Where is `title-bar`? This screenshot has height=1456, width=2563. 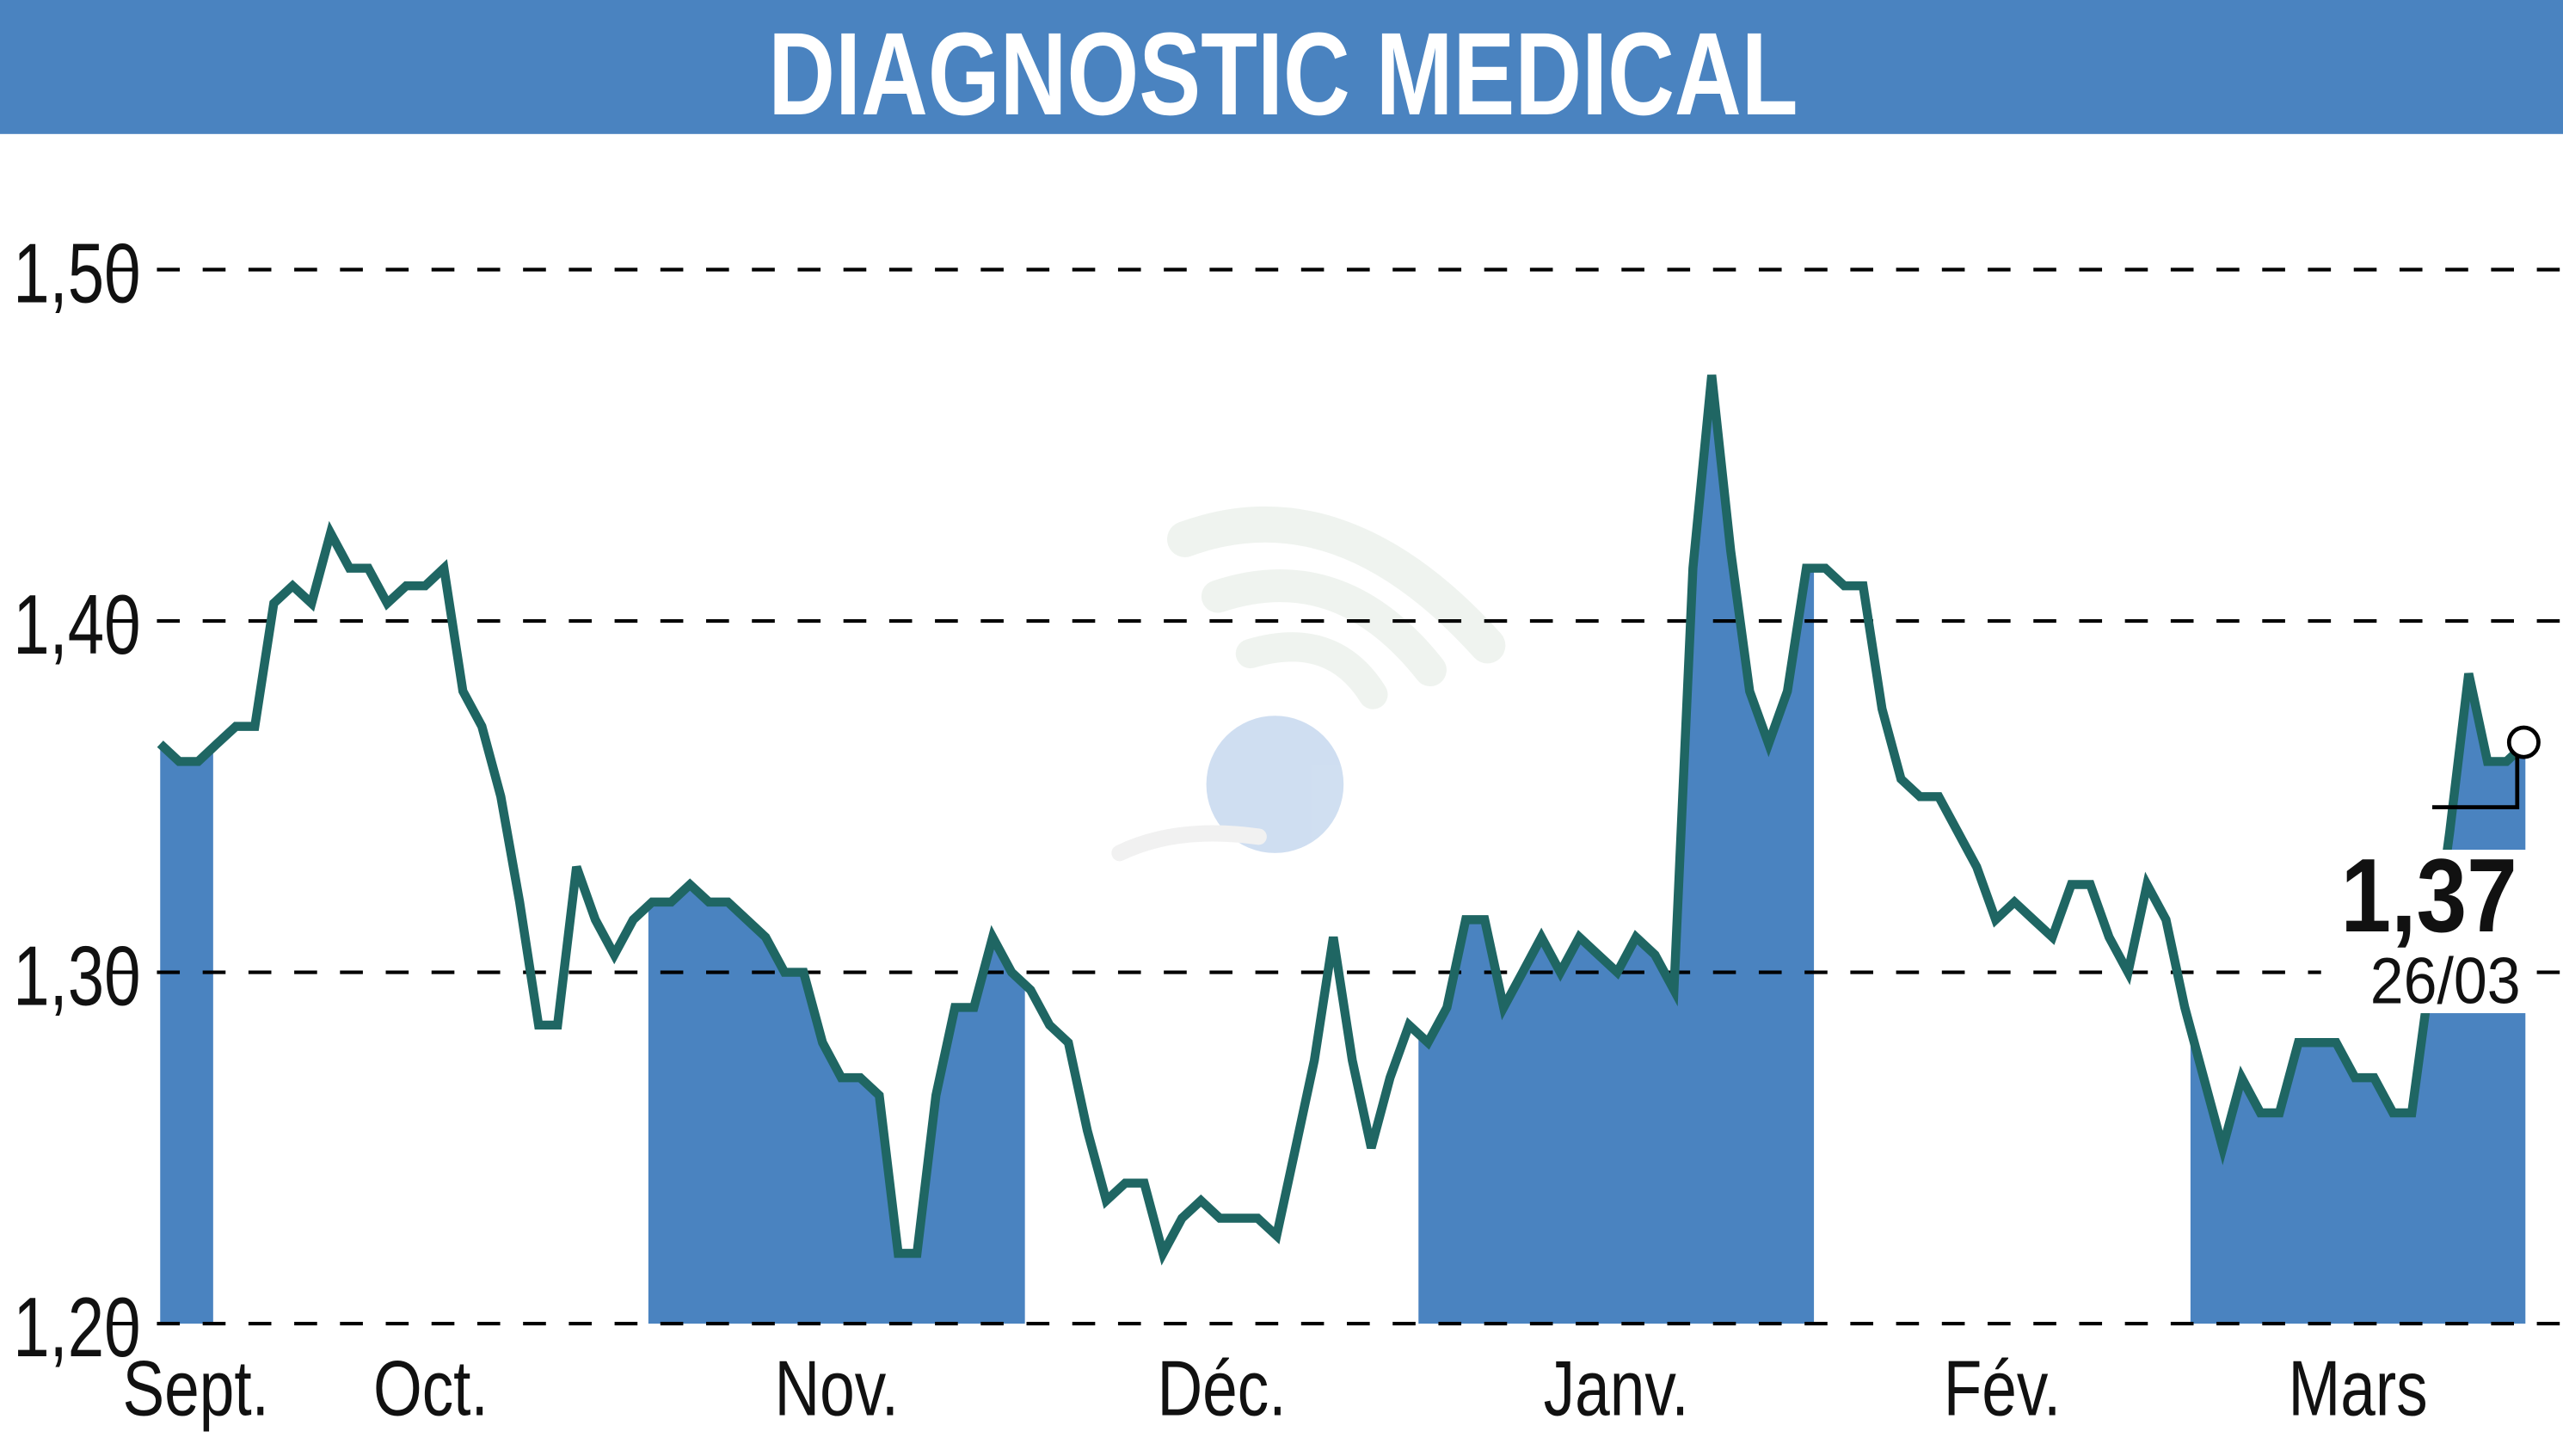 title-bar is located at coordinates (1281, 67).